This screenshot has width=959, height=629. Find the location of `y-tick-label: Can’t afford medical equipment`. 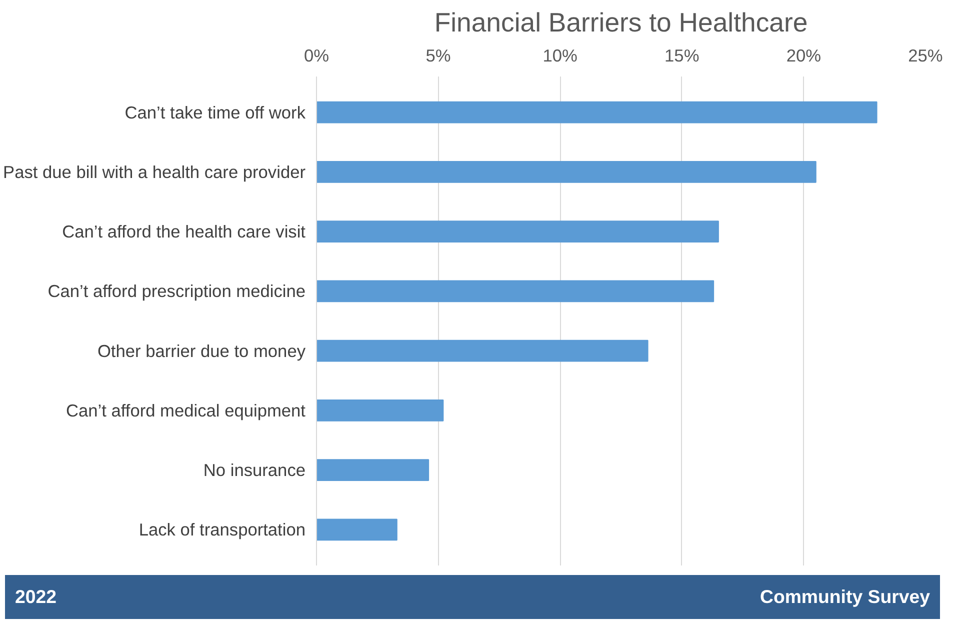

y-tick-label: Can’t afford medical equipment is located at coordinates (186, 410).